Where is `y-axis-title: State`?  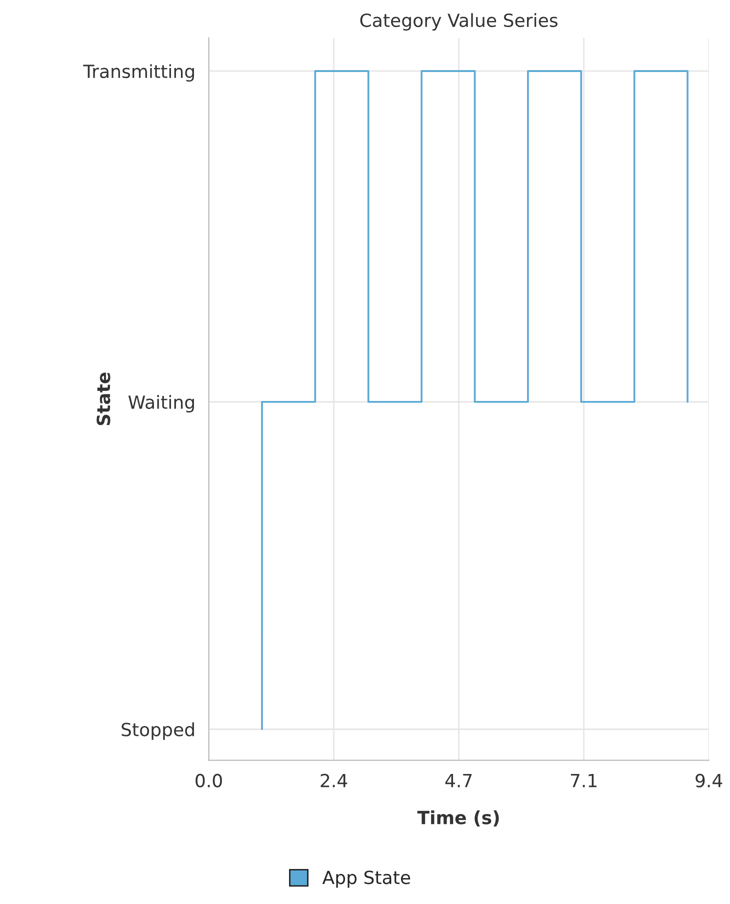
y-axis-title: State is located at coordinates (103, 399).